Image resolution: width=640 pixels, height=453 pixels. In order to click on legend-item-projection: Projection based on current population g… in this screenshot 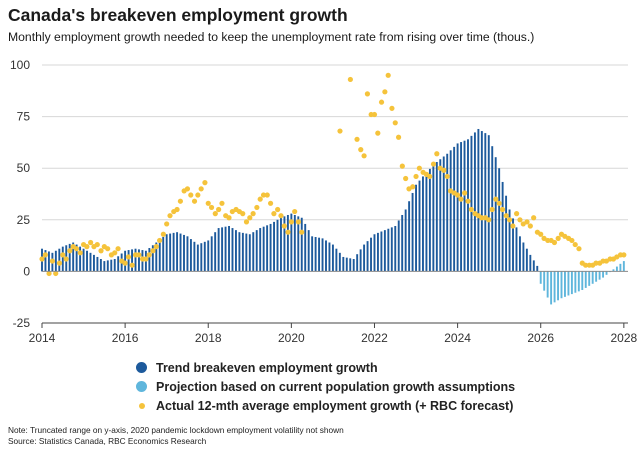, I will do `click(325, 386)`.